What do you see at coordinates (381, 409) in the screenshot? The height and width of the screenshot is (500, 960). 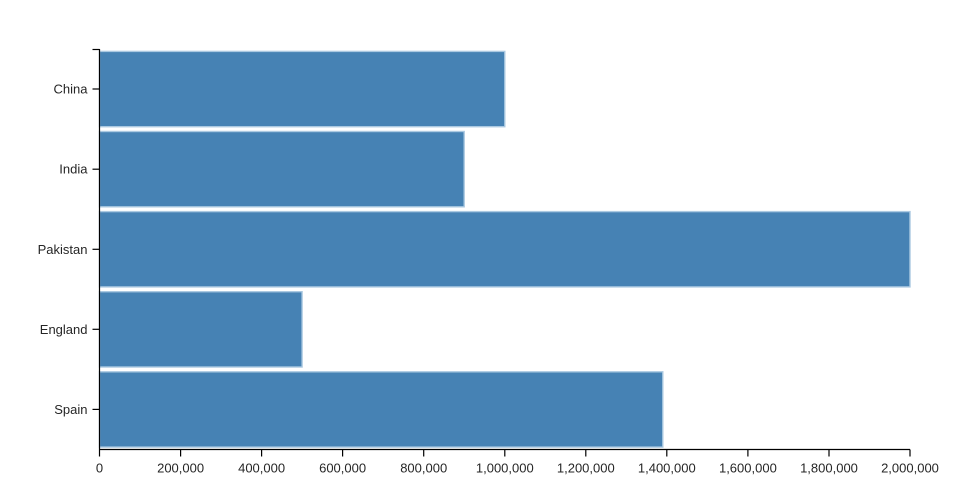 I see `bar-spain` at bounding box center [381, 409].